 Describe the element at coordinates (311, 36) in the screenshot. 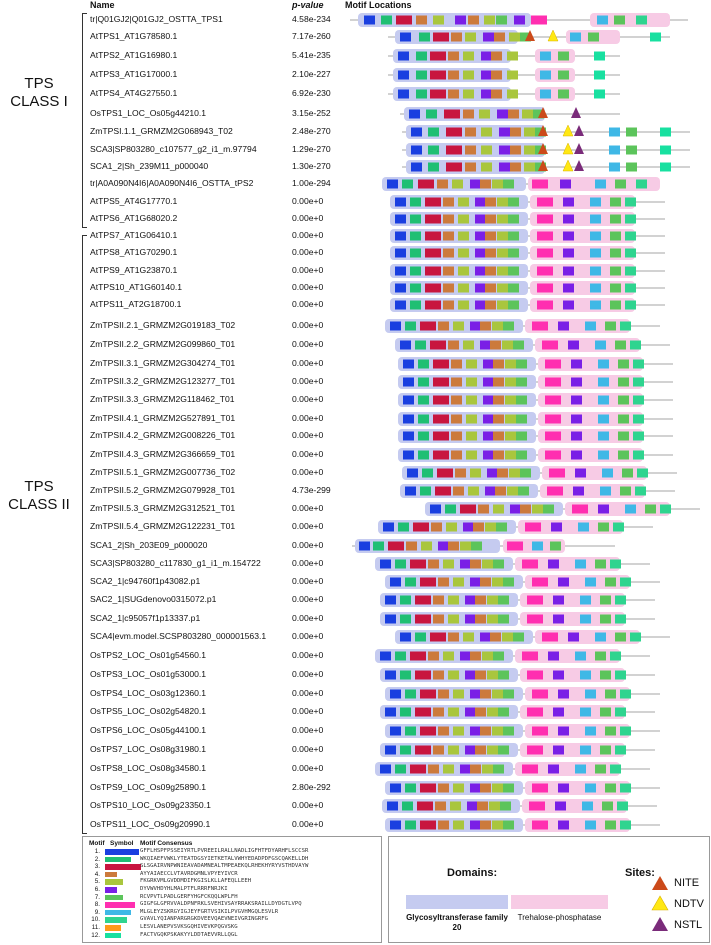

I see `p-value: 7.17e-260` at that location.